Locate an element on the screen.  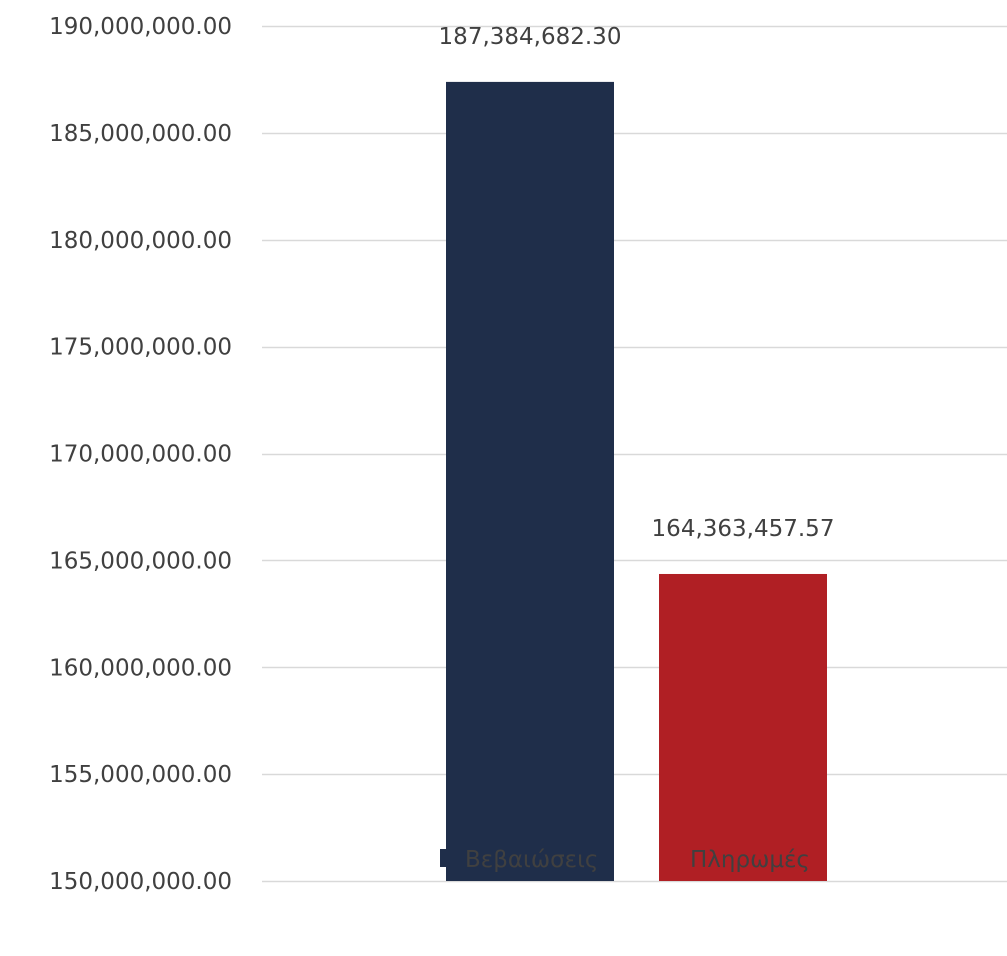
y-tick-label: 165,000,000.00 is located at coordinates (140, 561).